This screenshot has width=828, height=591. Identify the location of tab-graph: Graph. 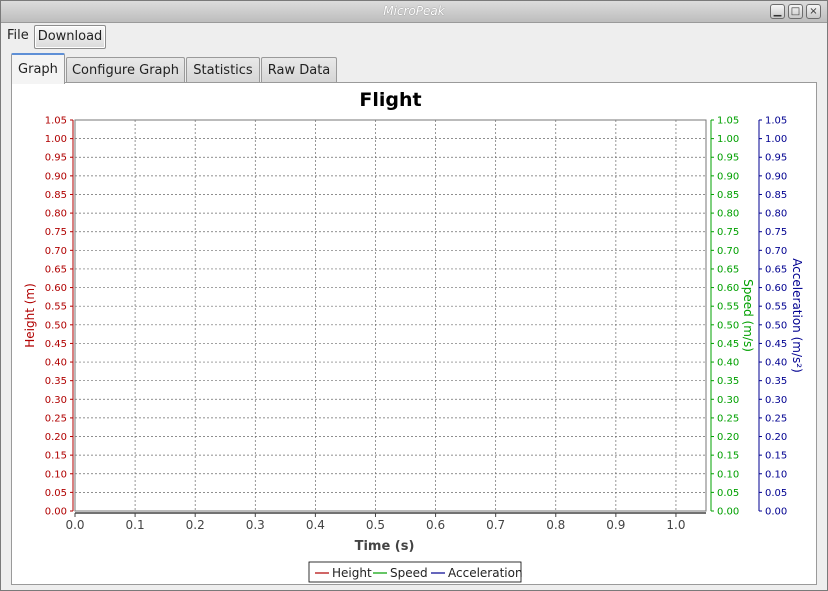
(38, 68).